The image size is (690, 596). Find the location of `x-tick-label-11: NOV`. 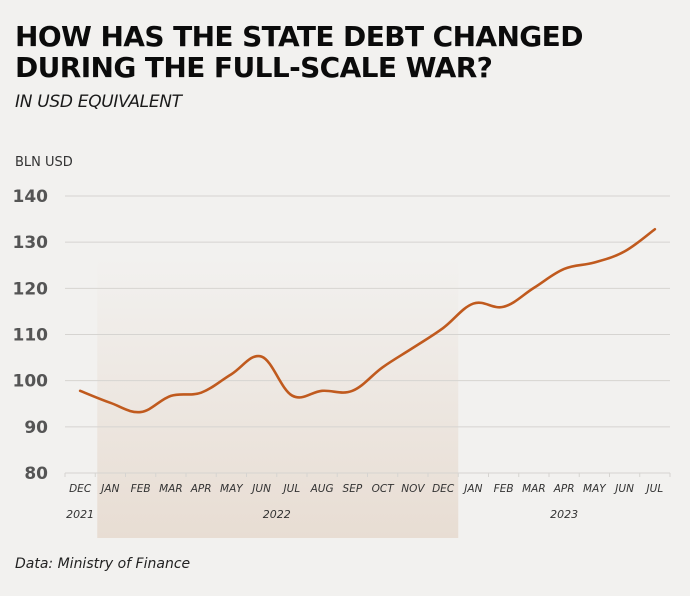

x-tick-label-11: NOV is located at coordinates (413, 489).